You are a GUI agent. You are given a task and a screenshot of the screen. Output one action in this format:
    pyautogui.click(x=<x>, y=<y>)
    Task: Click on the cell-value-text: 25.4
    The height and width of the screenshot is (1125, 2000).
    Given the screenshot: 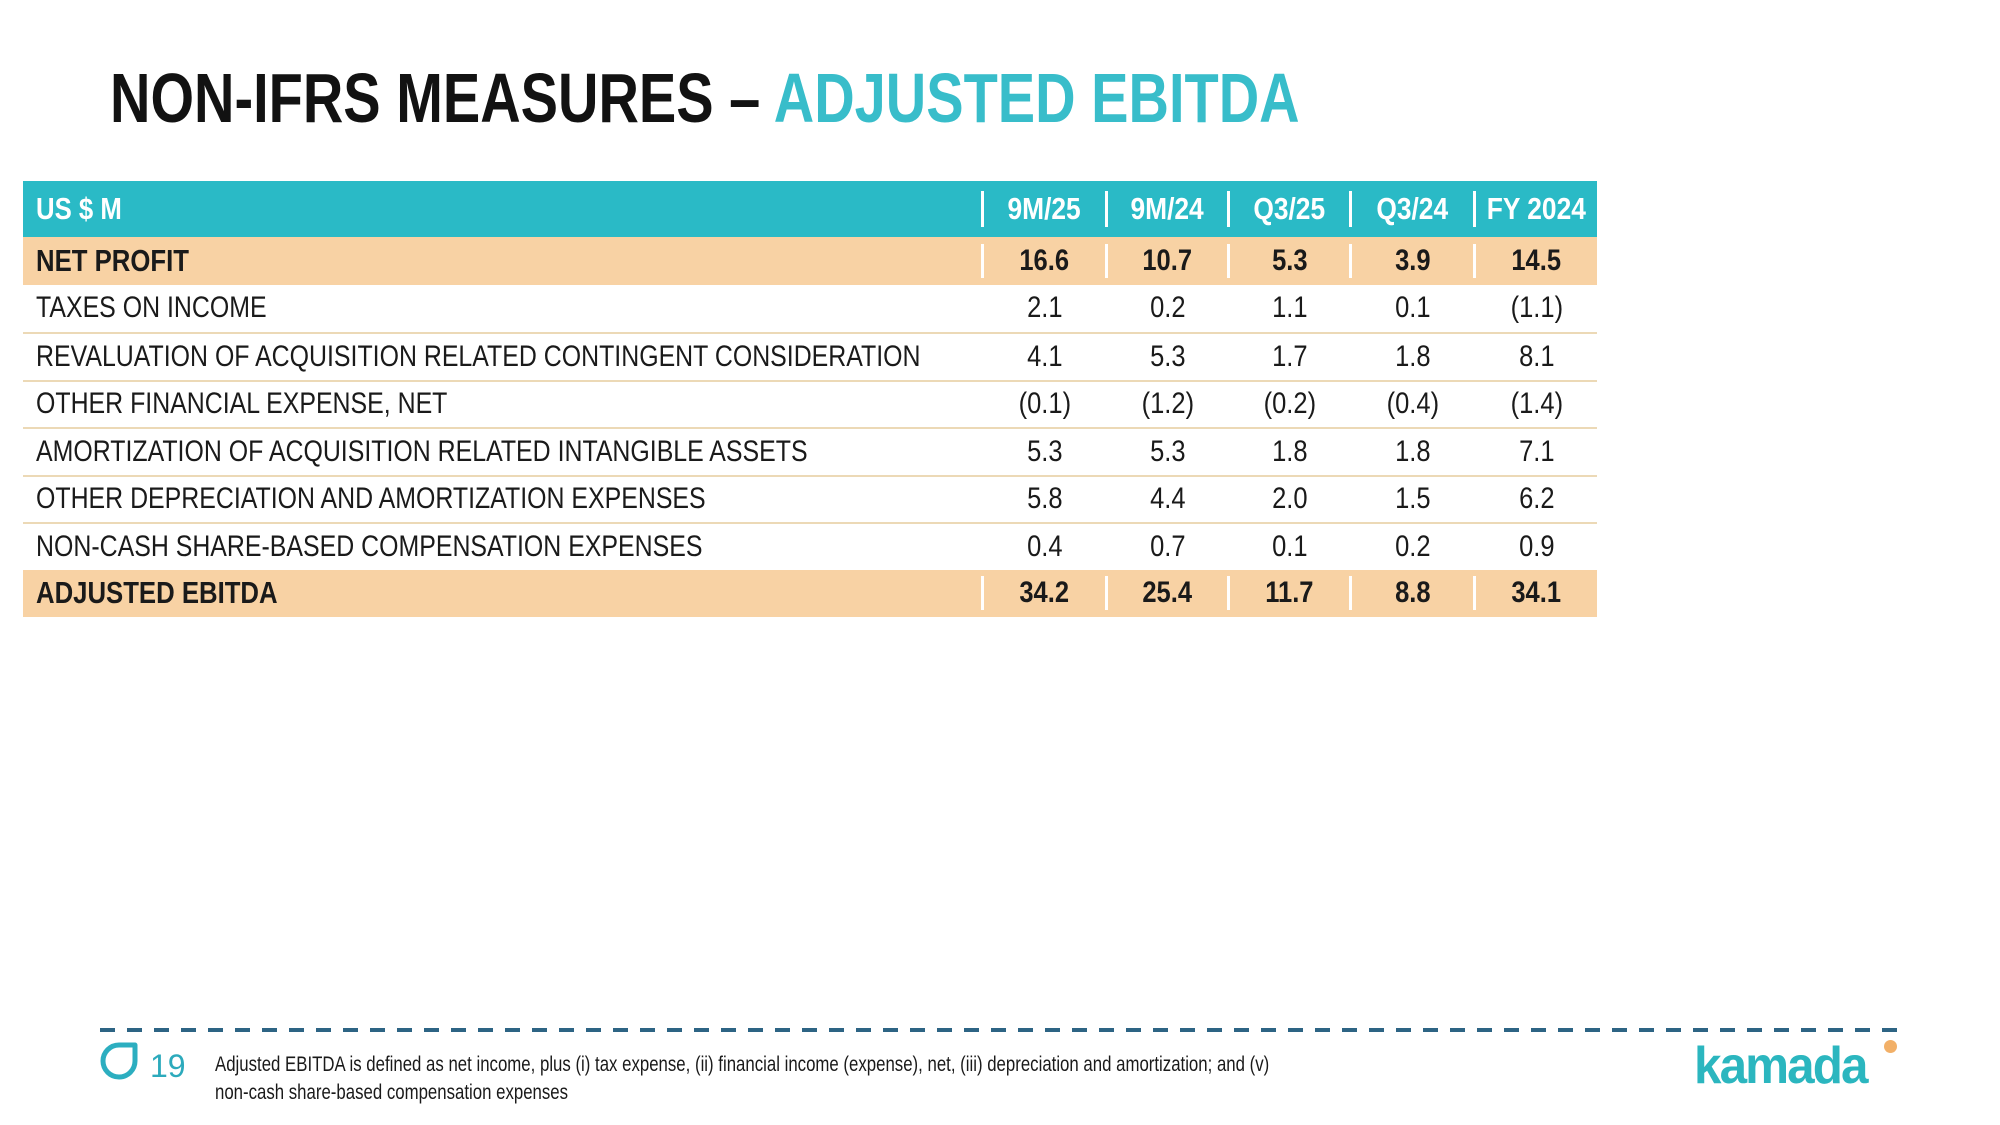 What is the action you would take?
    pyautogui.click(x=1167, y=593)
    